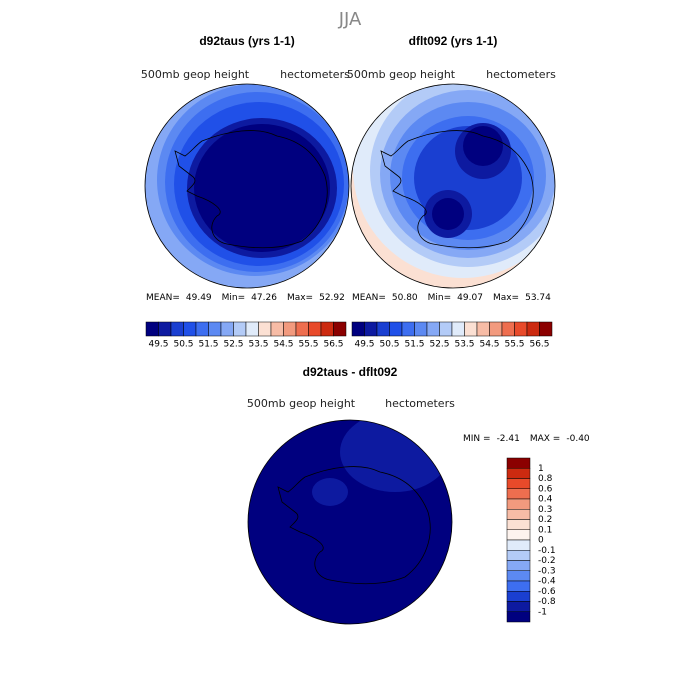 This screenshot has width=700, height=700. I want to click on colorbar-label: 0.4, so click(545, 500).